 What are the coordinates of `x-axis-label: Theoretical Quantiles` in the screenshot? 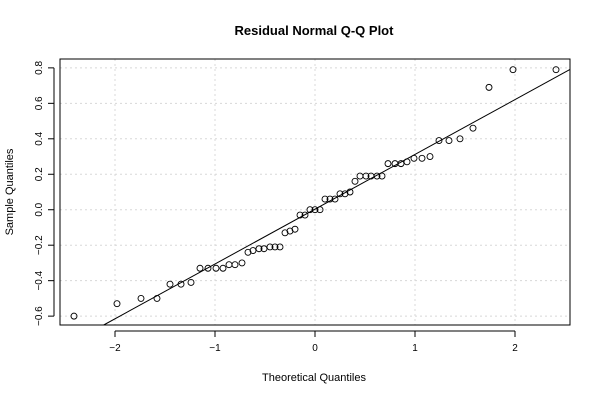 It's located at (314, 378).